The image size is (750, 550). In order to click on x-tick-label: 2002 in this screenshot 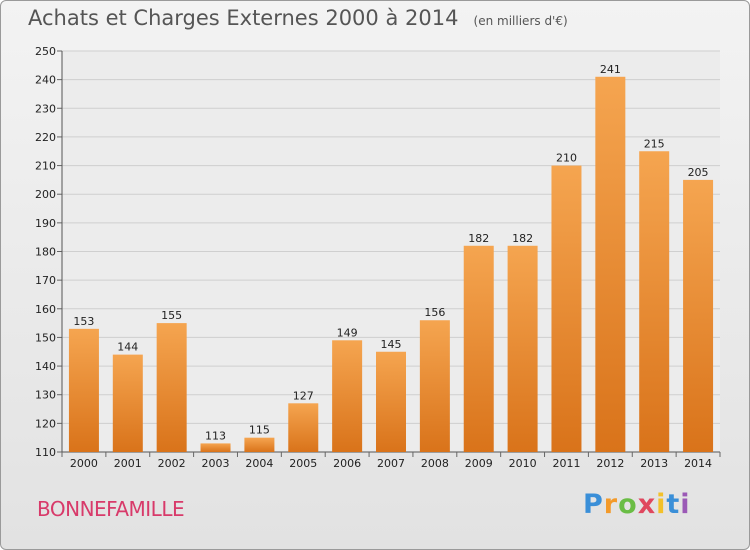, I will do `click(172, 463)`.